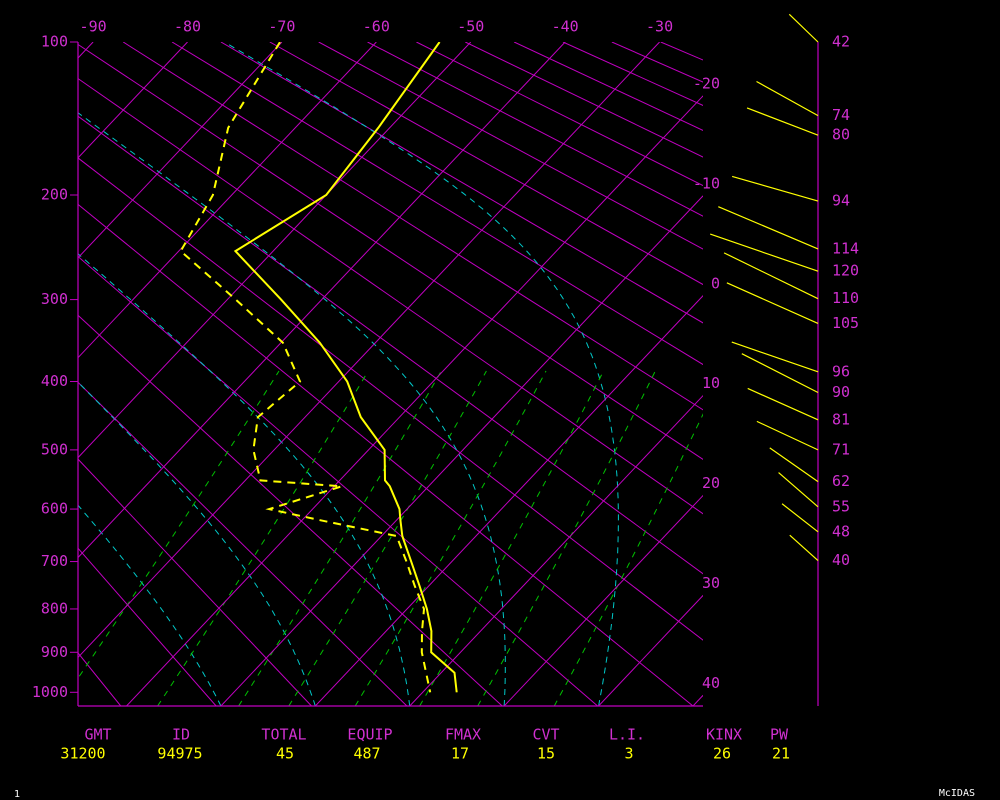  What do you see at coordinates (50, 692) in the screenshot?
I see `y-tick-label: 1000` at bounding box center [50, 692].